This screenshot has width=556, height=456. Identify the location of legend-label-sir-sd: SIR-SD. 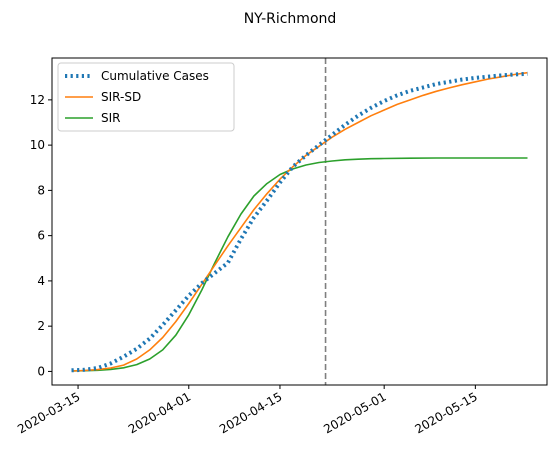
(121, 97).